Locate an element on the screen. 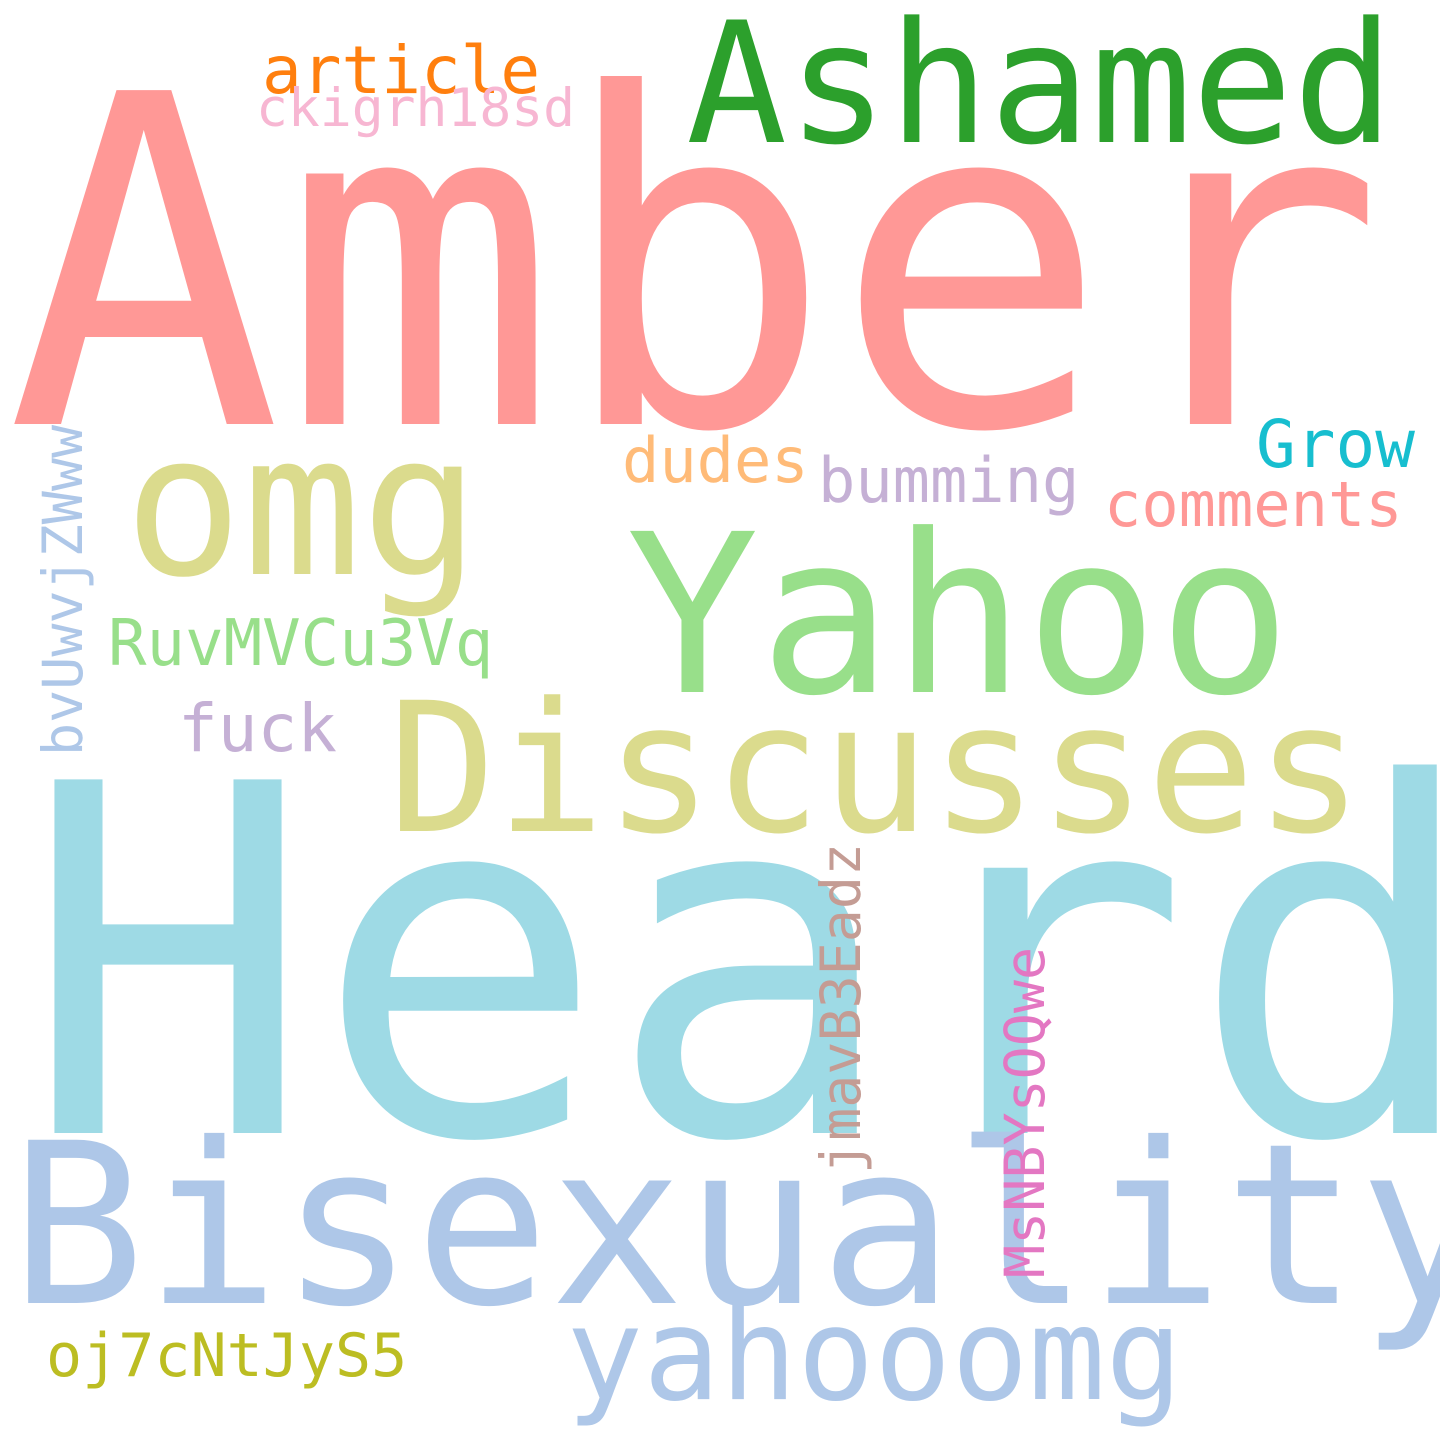 The width and height of the screenshot is (1440, 1440). word-ckigrh18sd: ckigrh18sd is located at coordinates (416, 108).